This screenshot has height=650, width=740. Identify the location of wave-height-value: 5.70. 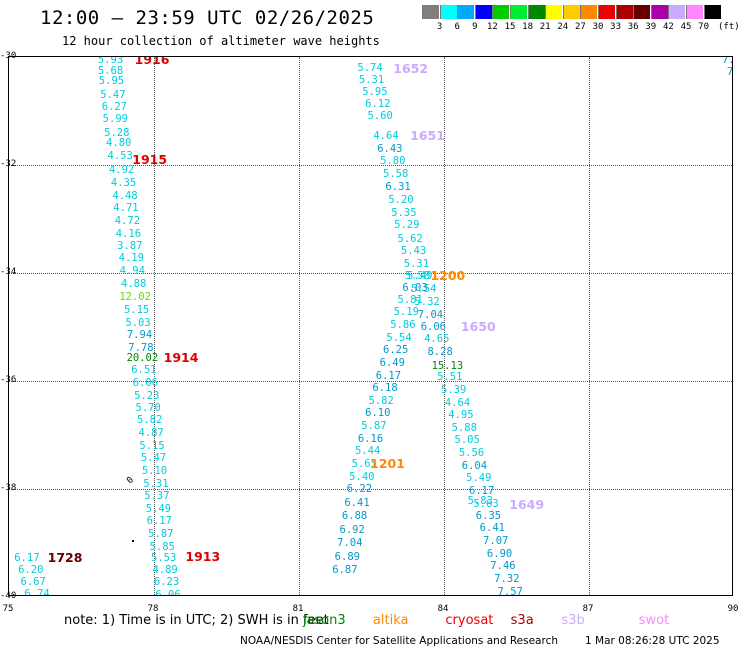
(148, 407).